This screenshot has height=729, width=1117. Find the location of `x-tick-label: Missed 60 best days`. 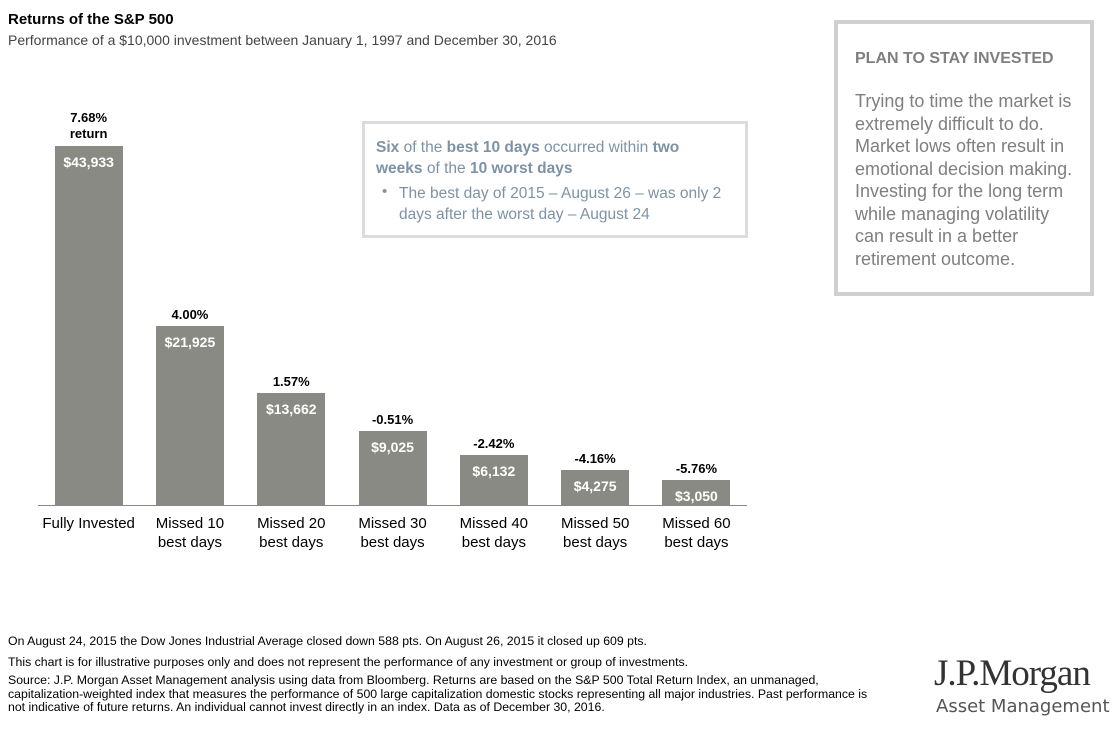

x-tick-label: Missed 60 best days is located at coordinates (696, 533).